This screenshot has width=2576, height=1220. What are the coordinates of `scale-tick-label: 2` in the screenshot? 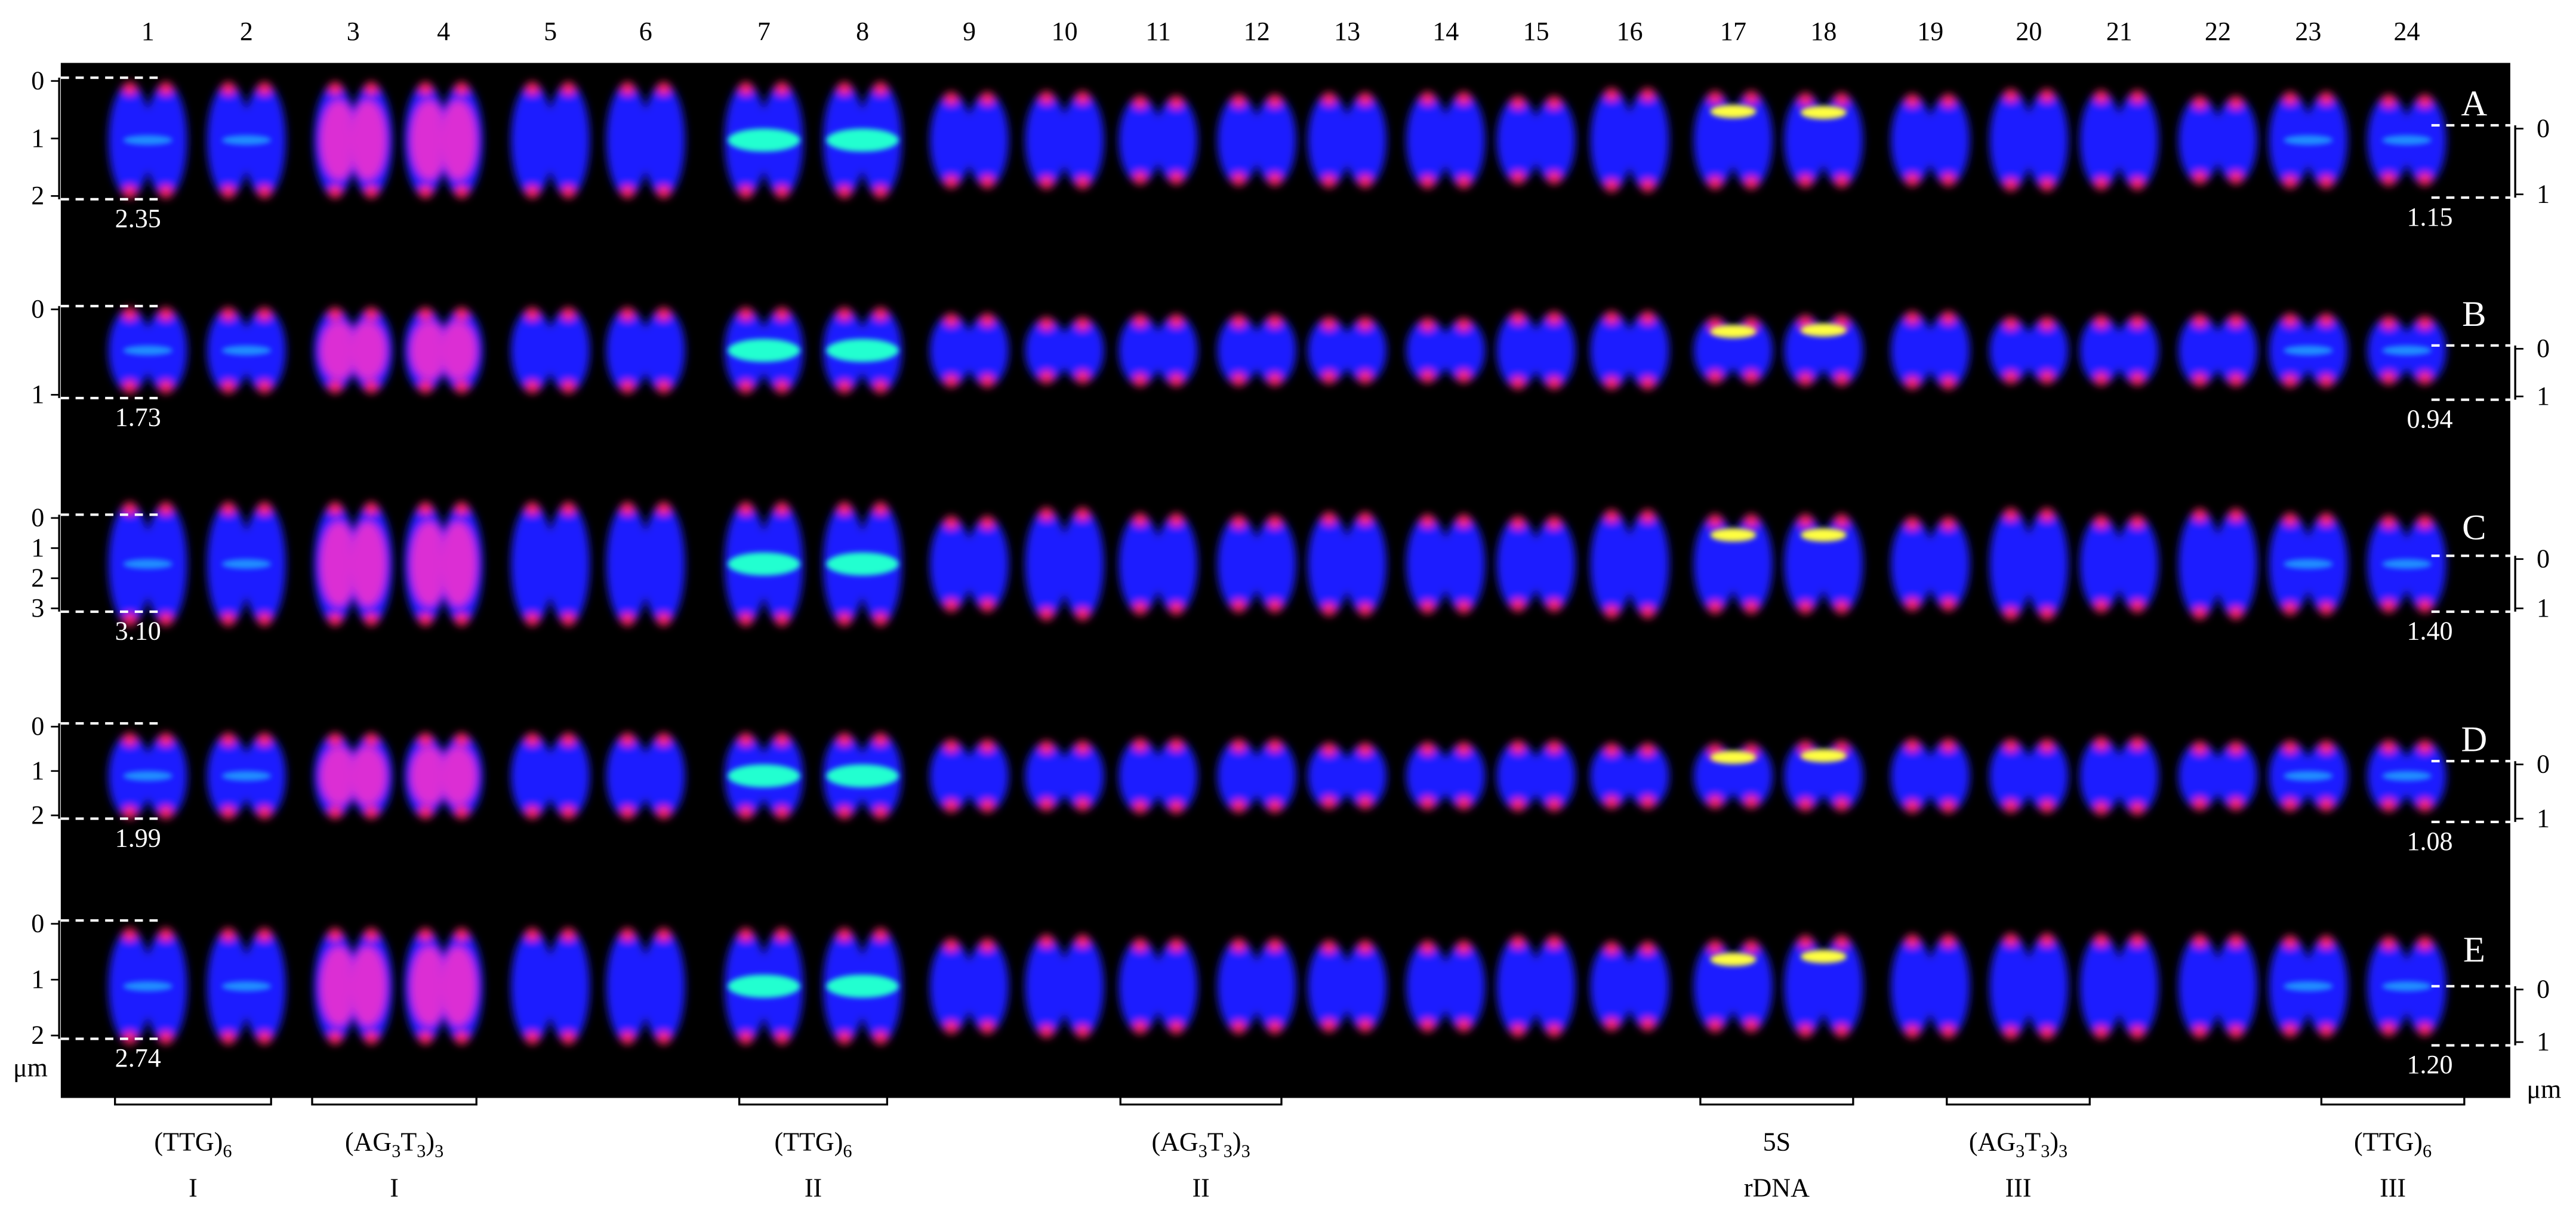 It's located at (37, 578).